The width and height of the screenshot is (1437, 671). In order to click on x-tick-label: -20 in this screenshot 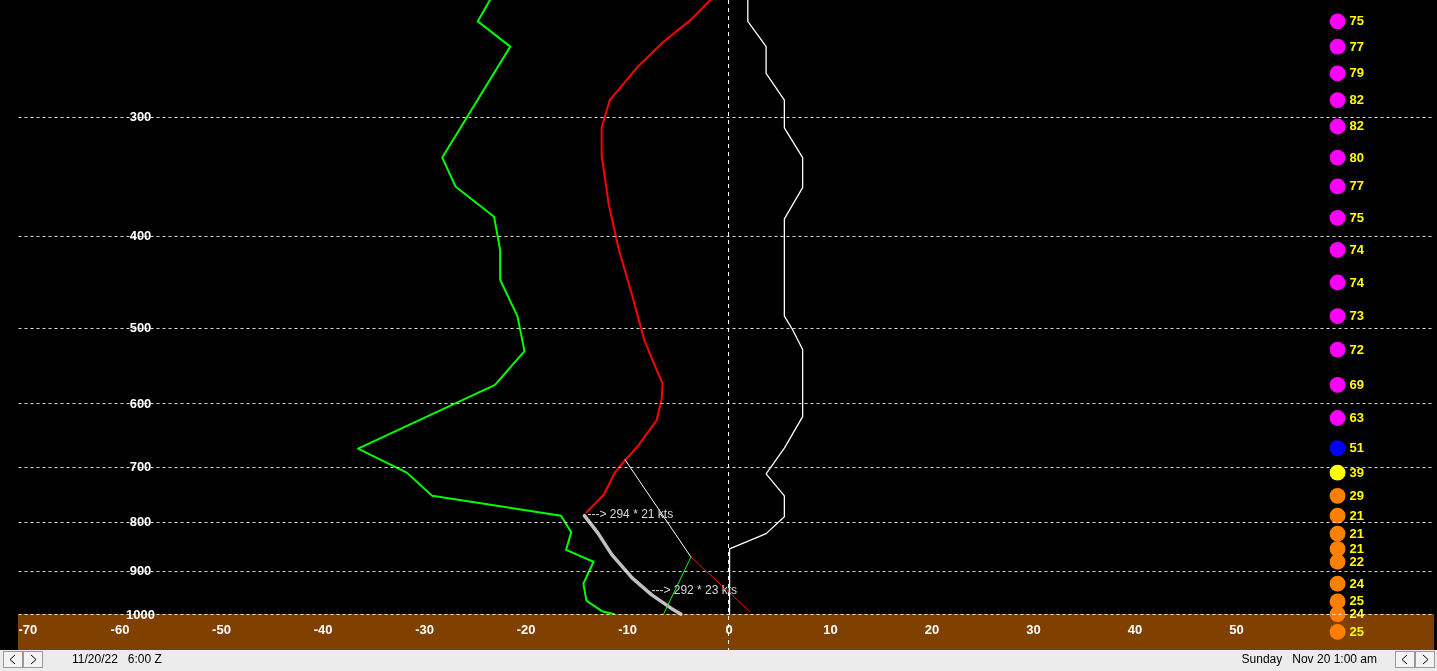, I will do `click(526, 629)`.